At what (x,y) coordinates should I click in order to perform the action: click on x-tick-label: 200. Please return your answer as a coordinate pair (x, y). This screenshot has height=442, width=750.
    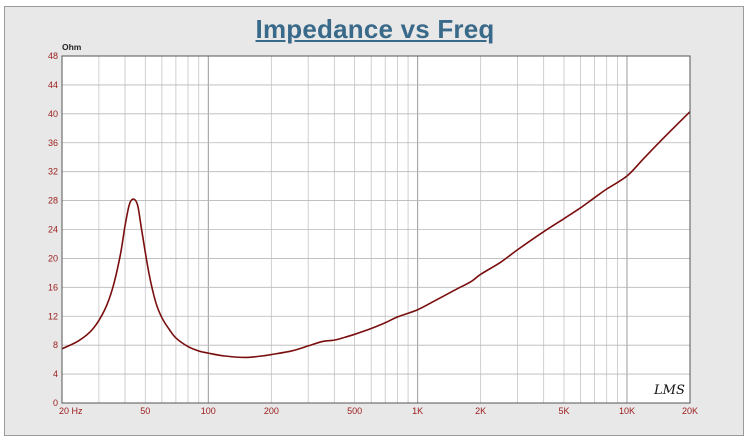
    Looking at the image, I should click on (271, 411).